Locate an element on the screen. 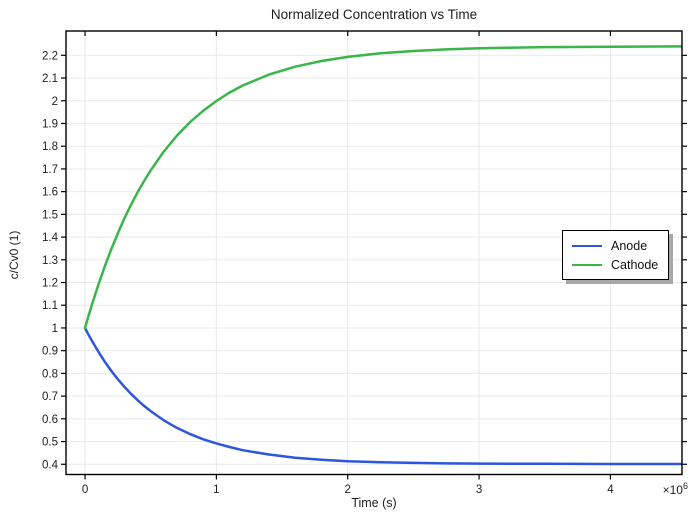 The width and height of the screenshot is (690, 518). anode-line-swatch is located at coordinates (587, 245).